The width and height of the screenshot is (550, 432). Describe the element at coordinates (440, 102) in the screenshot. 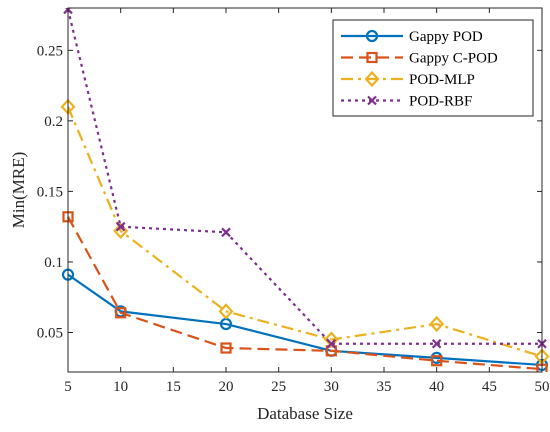

I see `legend-label-3: POD-RBF` at that location.